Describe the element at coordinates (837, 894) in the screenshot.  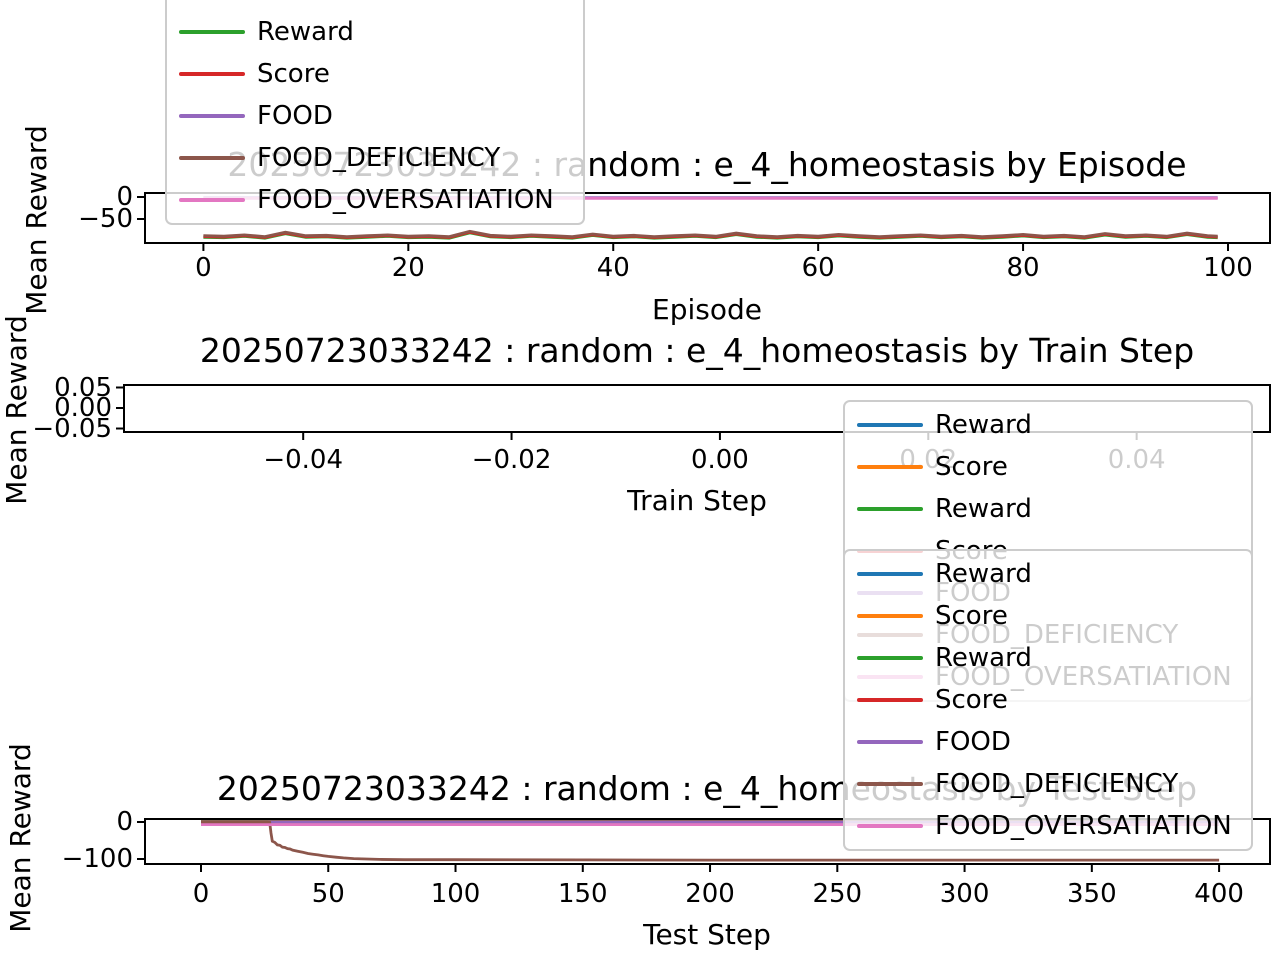
I see `x-tick-label: 250` at that location.